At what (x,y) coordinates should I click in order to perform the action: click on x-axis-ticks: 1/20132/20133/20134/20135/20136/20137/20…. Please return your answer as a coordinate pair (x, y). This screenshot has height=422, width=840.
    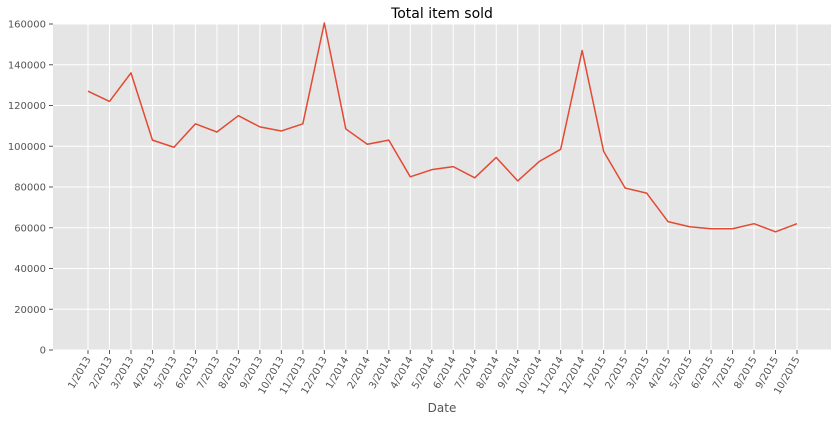
    Looking at the image, I should click on (434, 373).